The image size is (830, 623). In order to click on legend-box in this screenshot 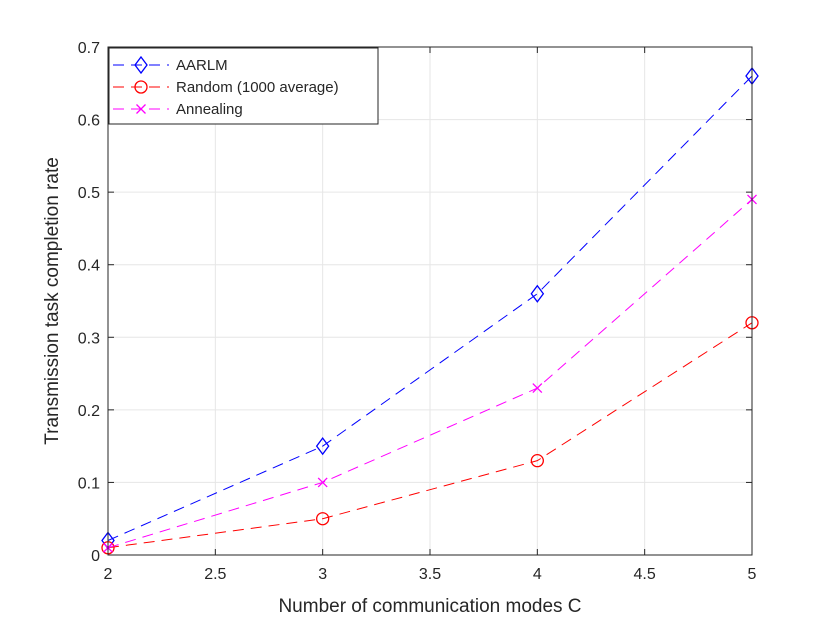, I will do `click(243, 86)`.